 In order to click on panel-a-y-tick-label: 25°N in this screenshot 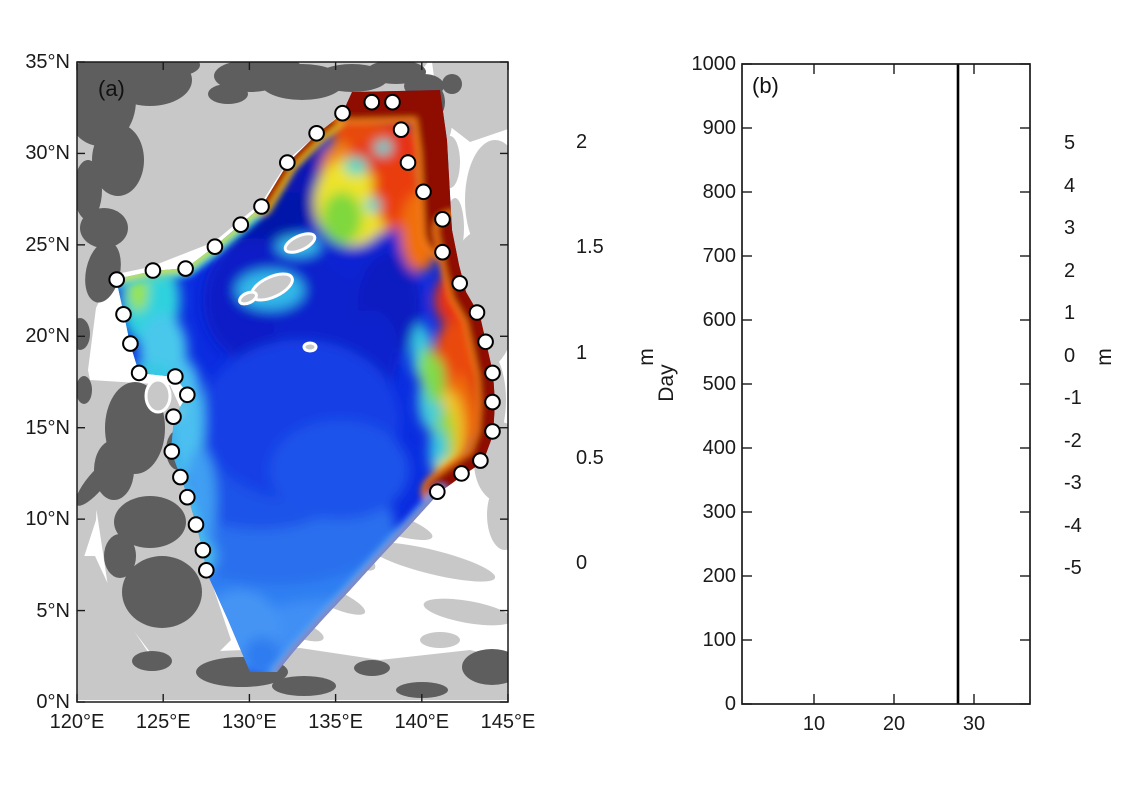, I will do `click(47, 244)`.